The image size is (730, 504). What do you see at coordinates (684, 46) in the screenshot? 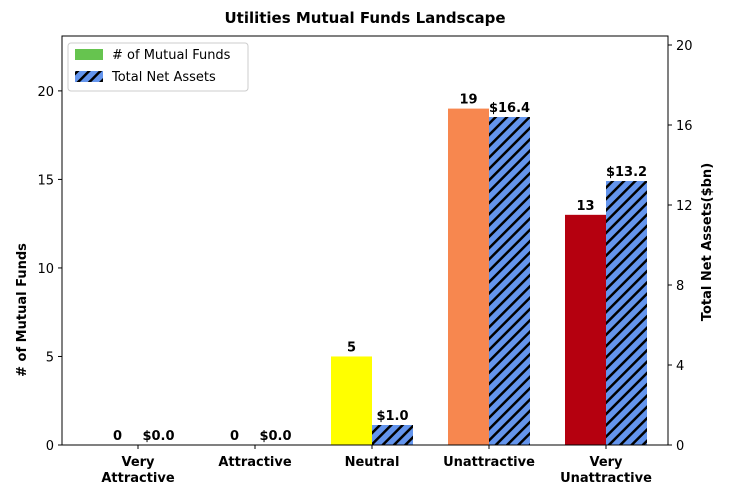
I see `y2-tick-label: 20` at bounding box center [684, 46].